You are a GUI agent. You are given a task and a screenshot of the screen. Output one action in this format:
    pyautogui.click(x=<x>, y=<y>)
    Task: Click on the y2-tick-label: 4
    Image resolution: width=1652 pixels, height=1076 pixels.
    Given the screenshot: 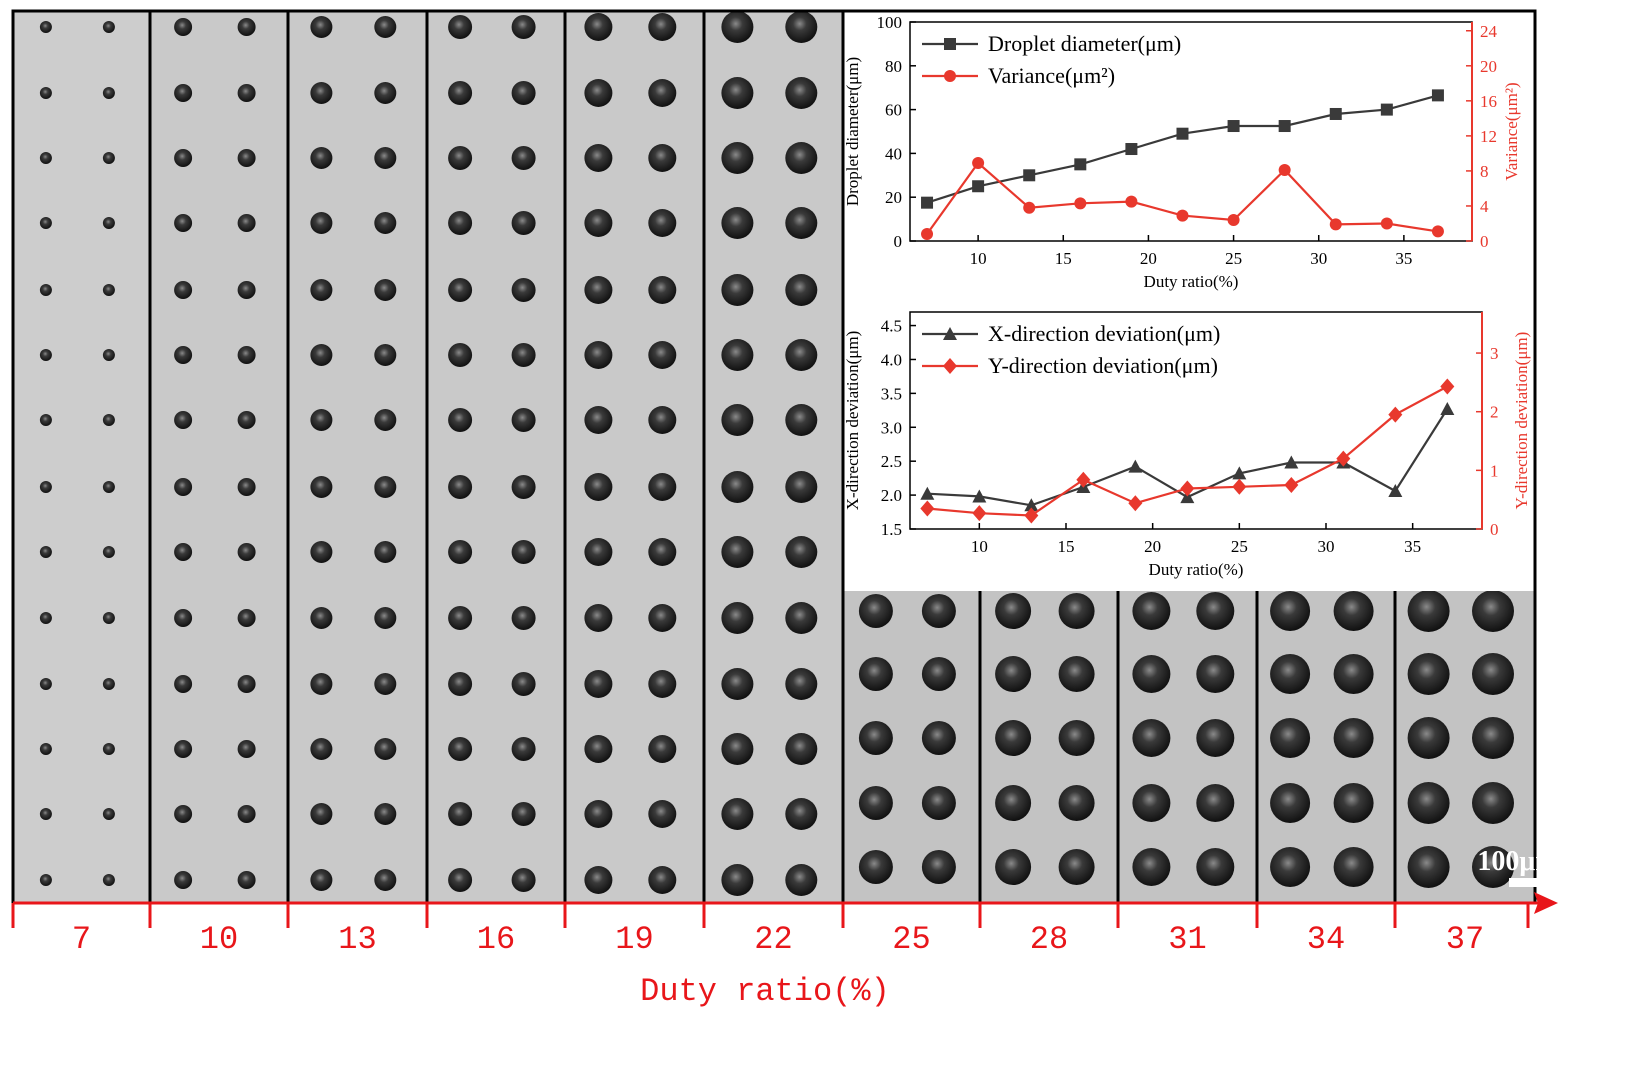 What is the action you would take?
    pyautogui.click(x=1484, y=206)
    